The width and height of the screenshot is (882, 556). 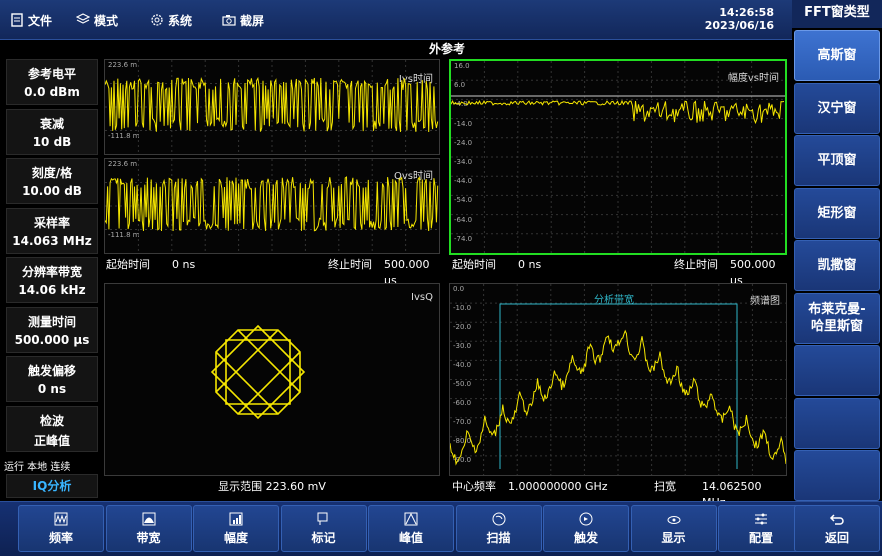 I want to click on amplitude-trace, so click(x=618, y=157).